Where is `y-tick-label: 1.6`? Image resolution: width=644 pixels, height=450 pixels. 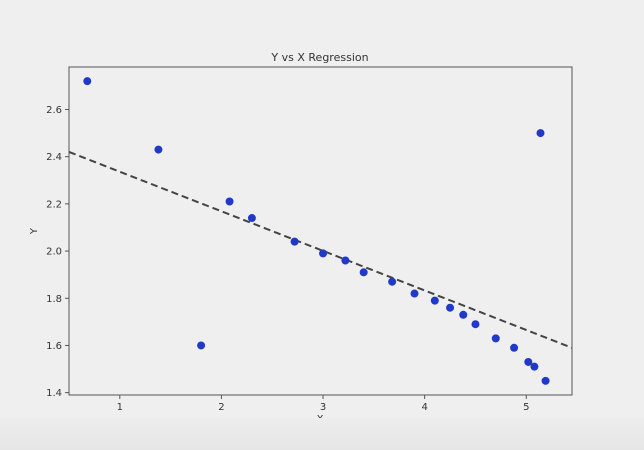
y-tick-label: 1.6 is located at coordinates (54, 346).